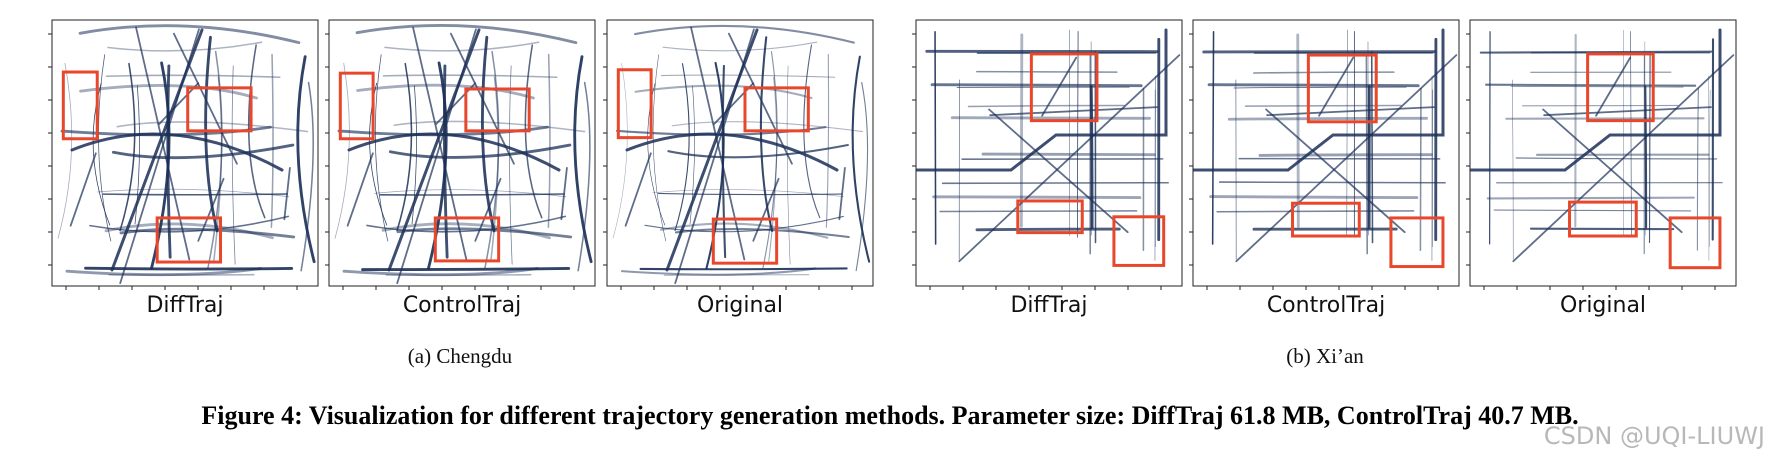 The height and width of the screenshot is (469, 1773). I want to click on road-network, so click(741, 154).